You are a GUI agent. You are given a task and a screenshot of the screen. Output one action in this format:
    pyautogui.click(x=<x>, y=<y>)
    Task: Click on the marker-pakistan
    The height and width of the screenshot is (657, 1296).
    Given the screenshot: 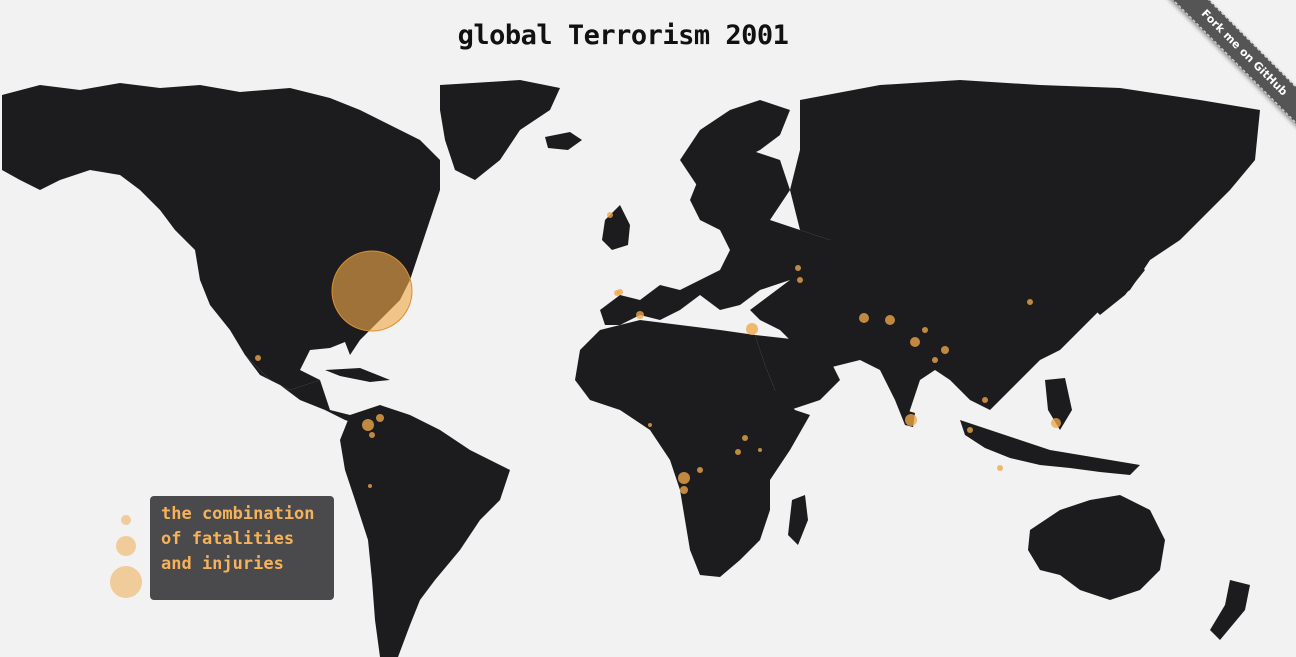 What is the action you would take?
    pyautogui.click(x=864, y=318)
    